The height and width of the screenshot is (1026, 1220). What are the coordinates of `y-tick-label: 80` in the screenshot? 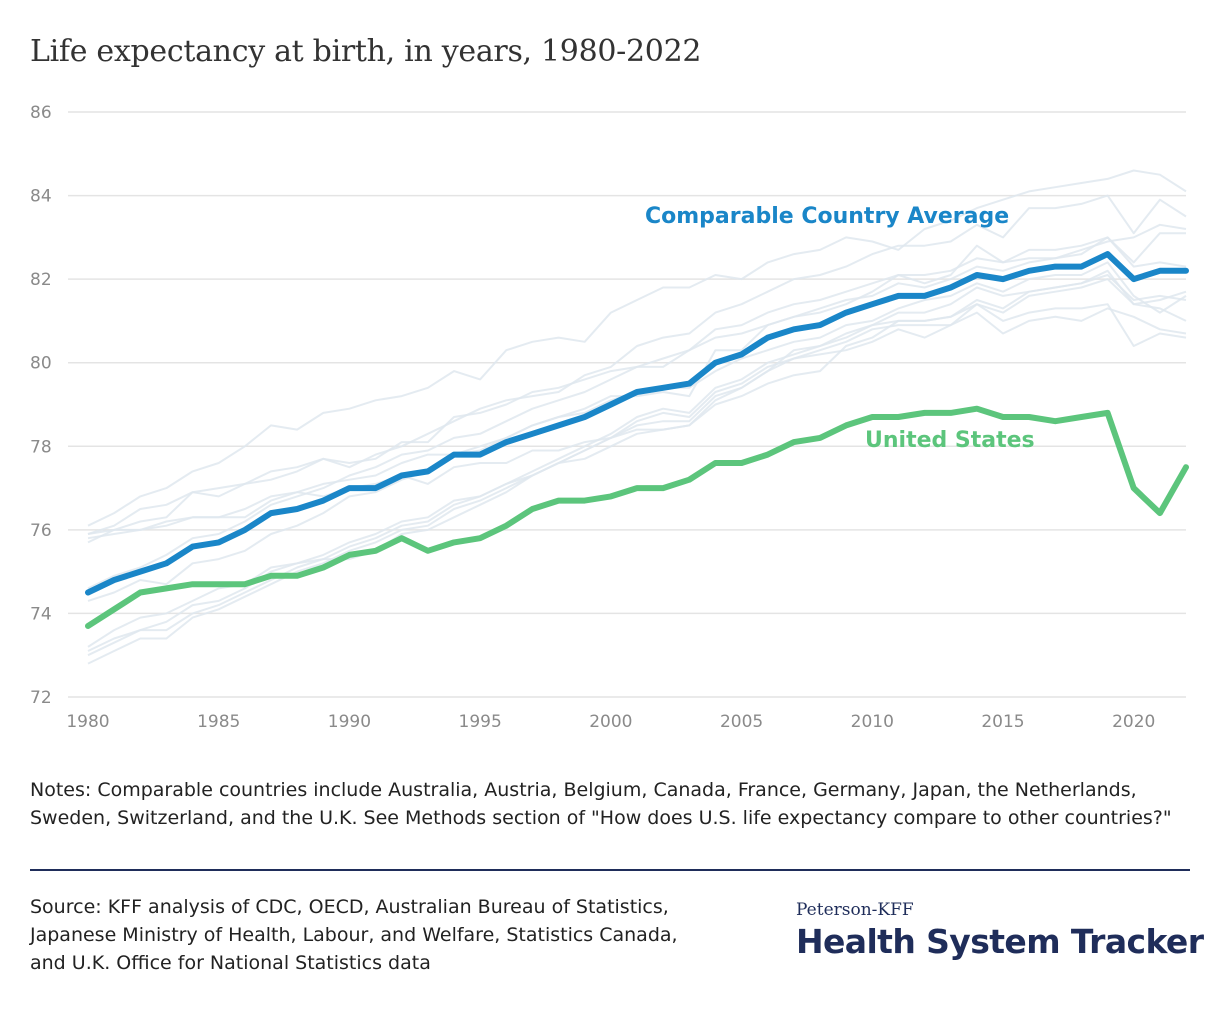 It's located at (41, 364).